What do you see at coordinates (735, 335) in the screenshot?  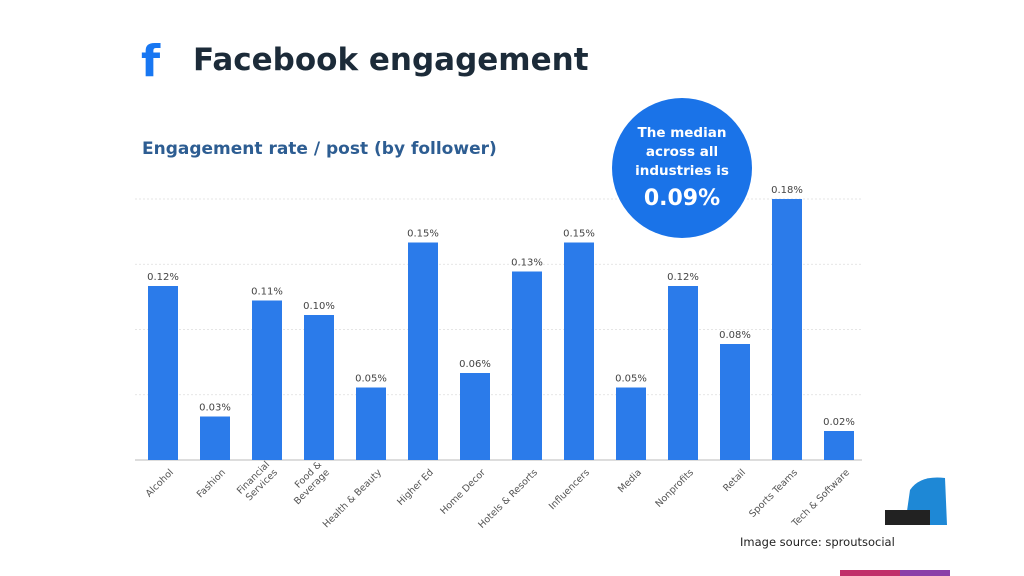 I see `data-label: 0.08%` at bounding box center [735, 335].